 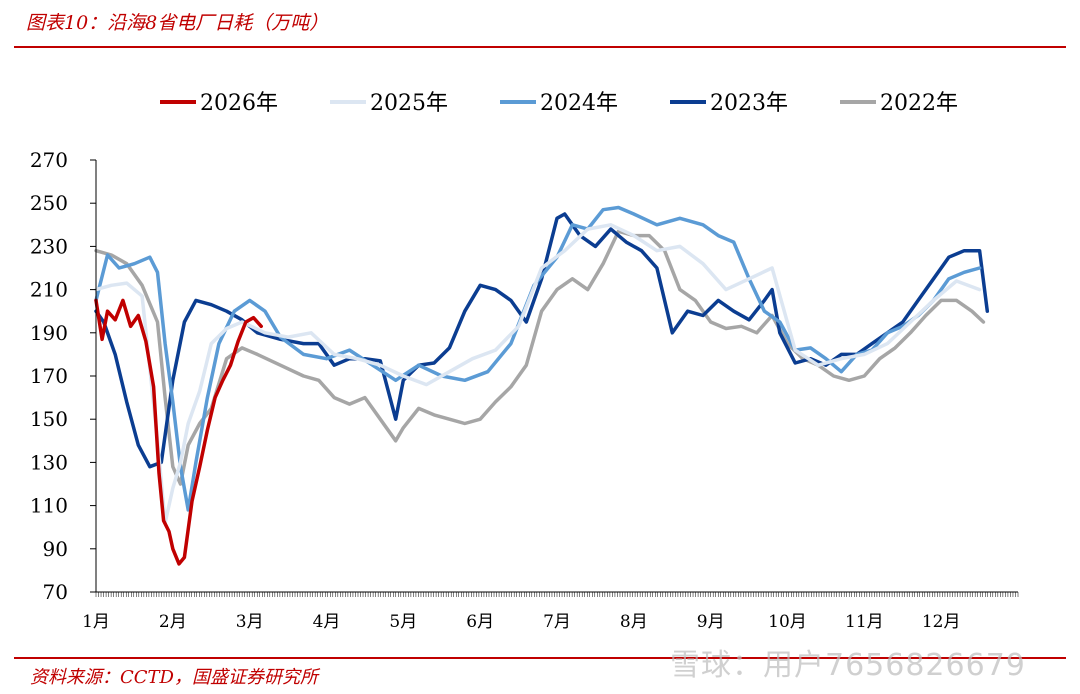 What do you see at coordinates (55, 549) in the screenshot?
I see `y-tick-label: 90` at bounding box center [55, 549].